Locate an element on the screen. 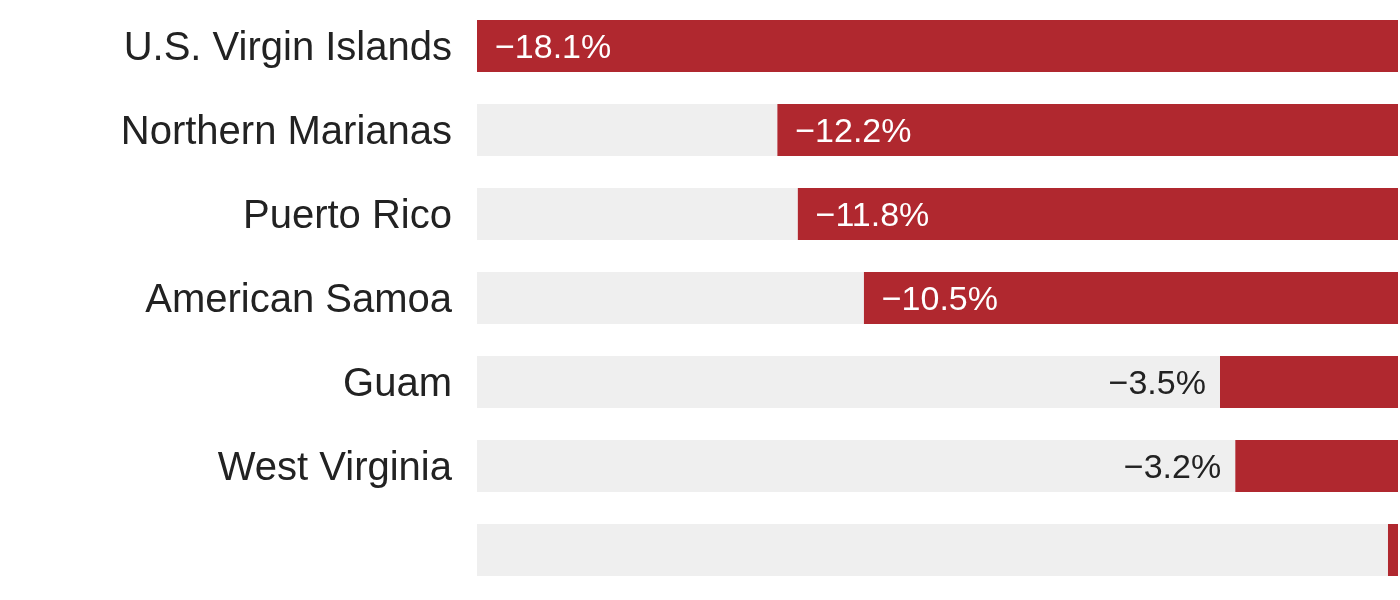 This screenshot has width=1400, height=600. data-label: −10.5% is located at coordinates (939, 297).